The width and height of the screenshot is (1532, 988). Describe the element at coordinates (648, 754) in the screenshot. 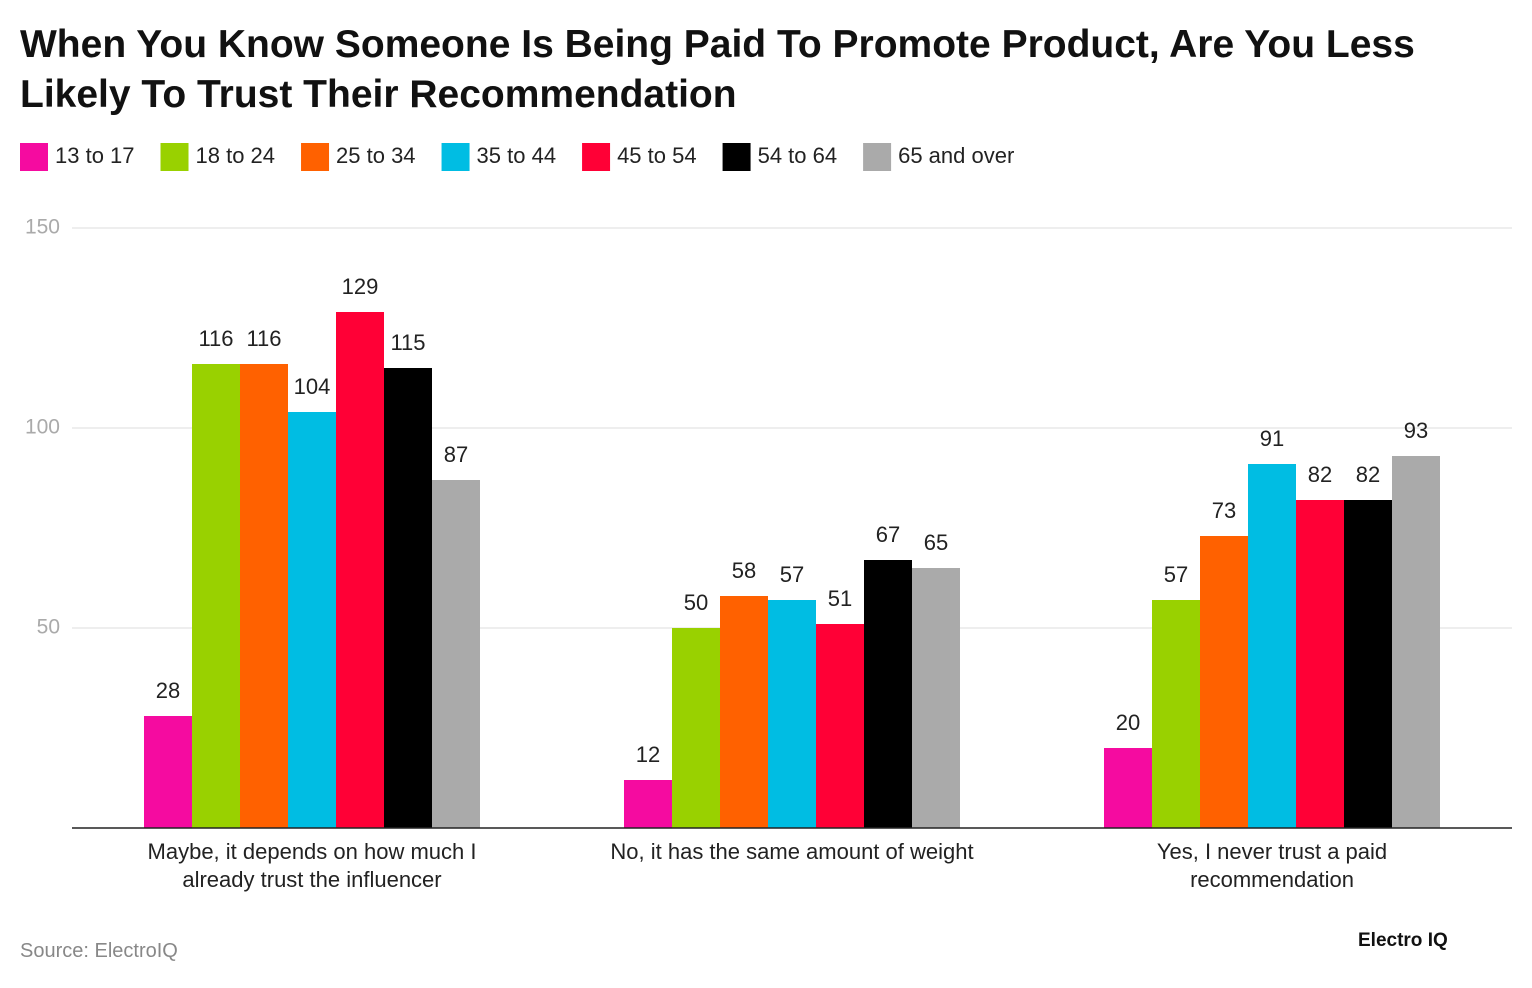

I see `value-label: 12` at that location.